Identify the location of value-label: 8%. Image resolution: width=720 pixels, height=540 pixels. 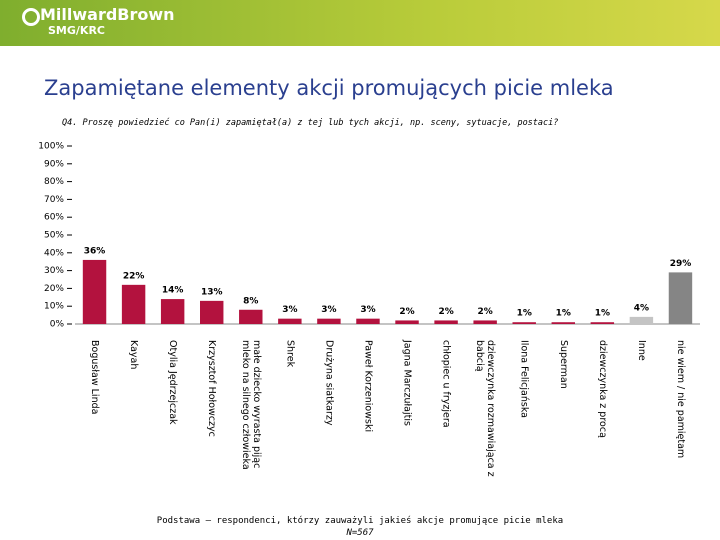
(250, 301).